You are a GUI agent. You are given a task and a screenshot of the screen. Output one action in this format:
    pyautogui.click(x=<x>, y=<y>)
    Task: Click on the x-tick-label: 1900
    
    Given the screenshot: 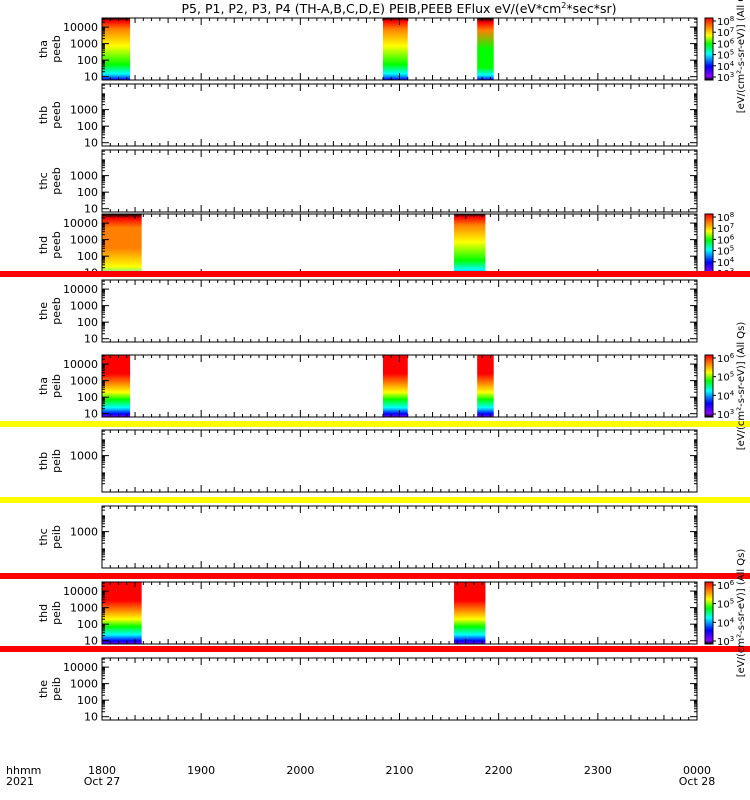 What is the action you would take?
    pyautogui.click(x=201, y=770)
    